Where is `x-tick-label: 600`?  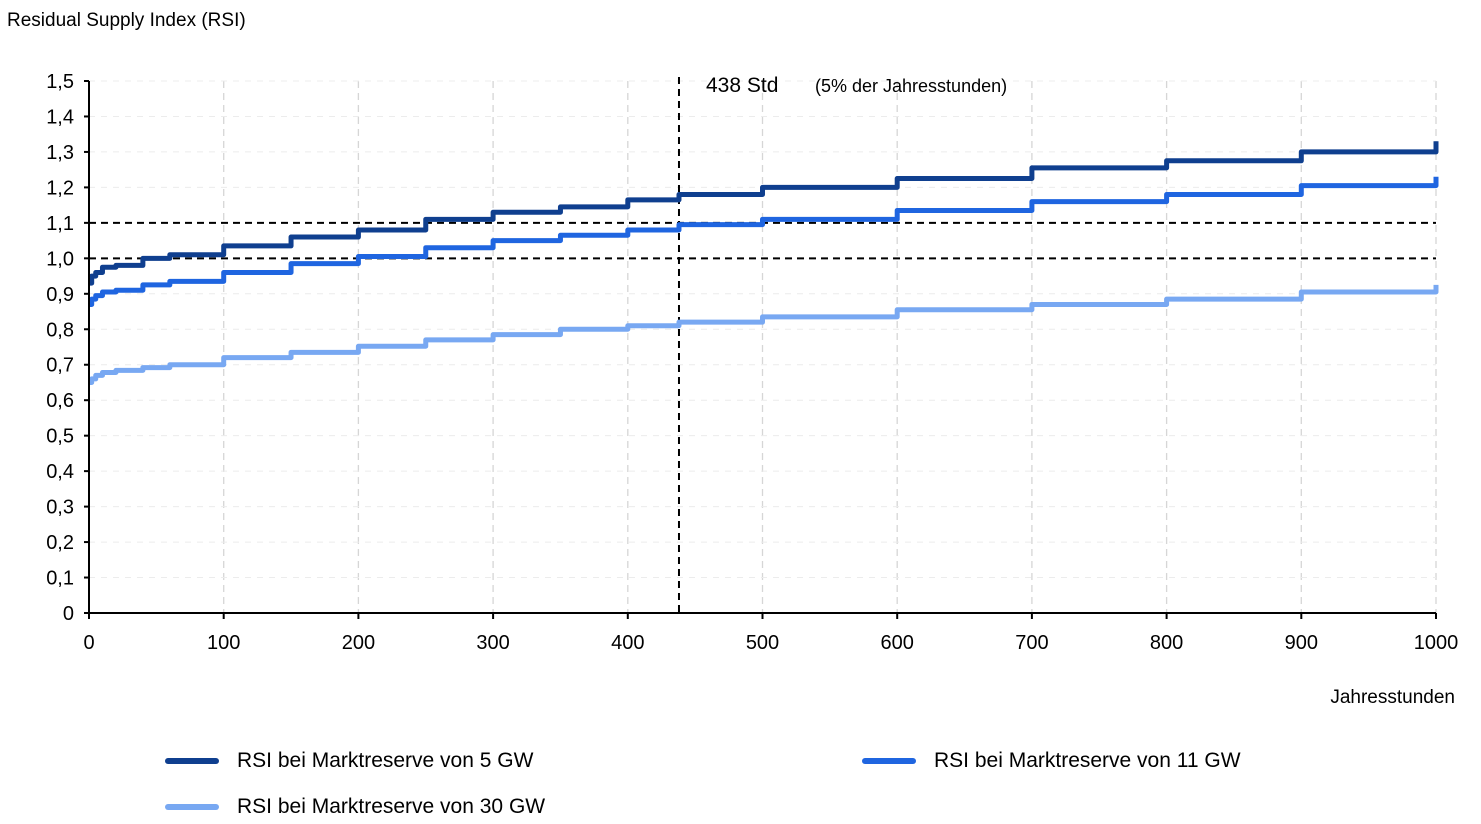
x-tick-label: 600 is located at coordinates (897, 643).